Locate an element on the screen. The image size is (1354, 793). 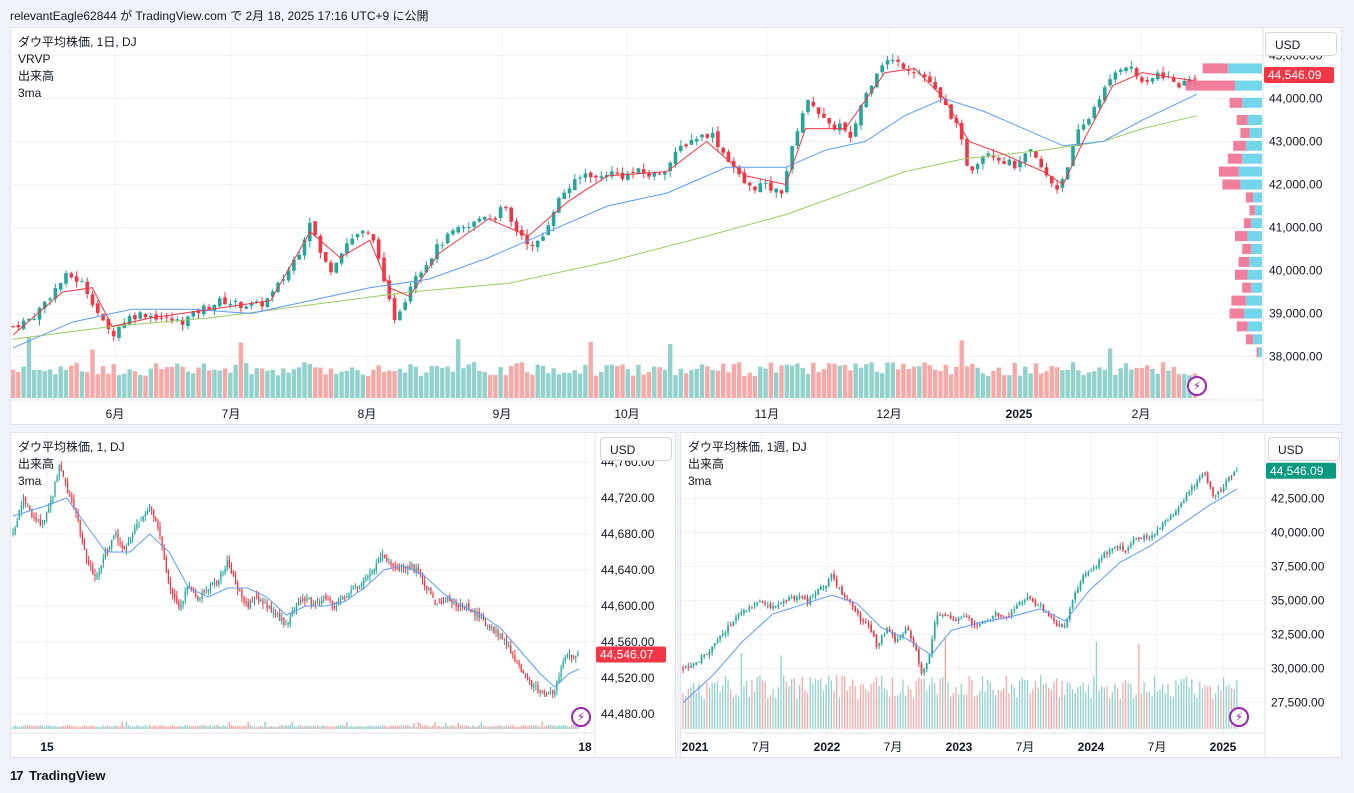
intraday-legend-symbol: ダウ平均株価, 1, DJ is located at coordinates (71, 447).